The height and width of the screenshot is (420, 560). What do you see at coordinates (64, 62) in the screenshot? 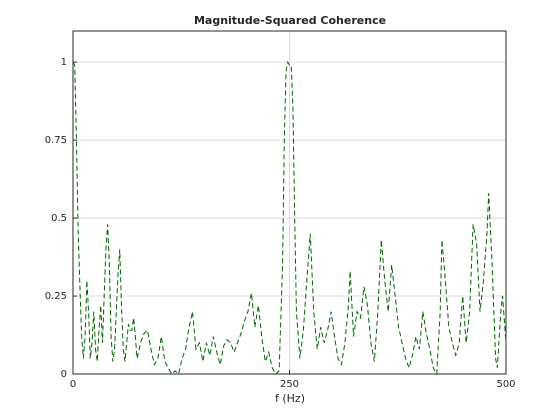
I see `y-tick-label: 1` at bounding box center [64, 62].